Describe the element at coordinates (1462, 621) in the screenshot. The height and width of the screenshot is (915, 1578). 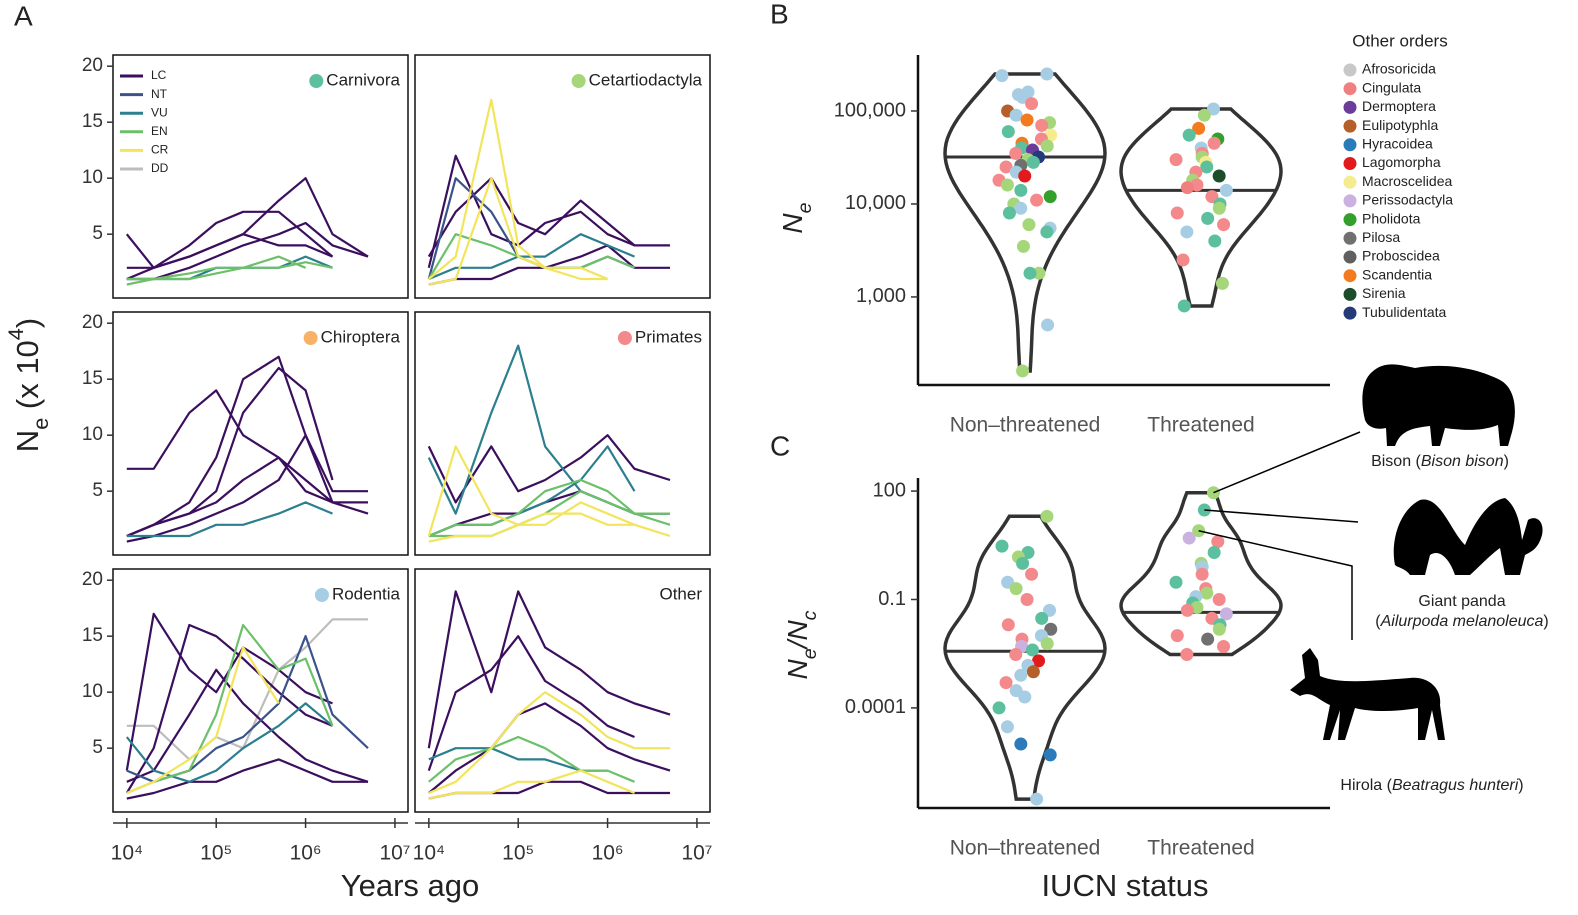
I see `label-part: Ailurpoda melanoleuca` at that location.